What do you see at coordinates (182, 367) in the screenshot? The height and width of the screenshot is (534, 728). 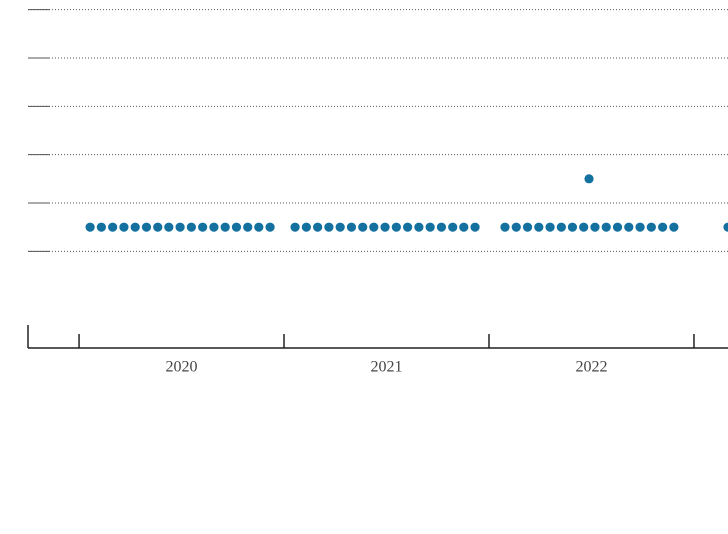 I see `x-tick-label: 2020` at bounding box center [182, 367].